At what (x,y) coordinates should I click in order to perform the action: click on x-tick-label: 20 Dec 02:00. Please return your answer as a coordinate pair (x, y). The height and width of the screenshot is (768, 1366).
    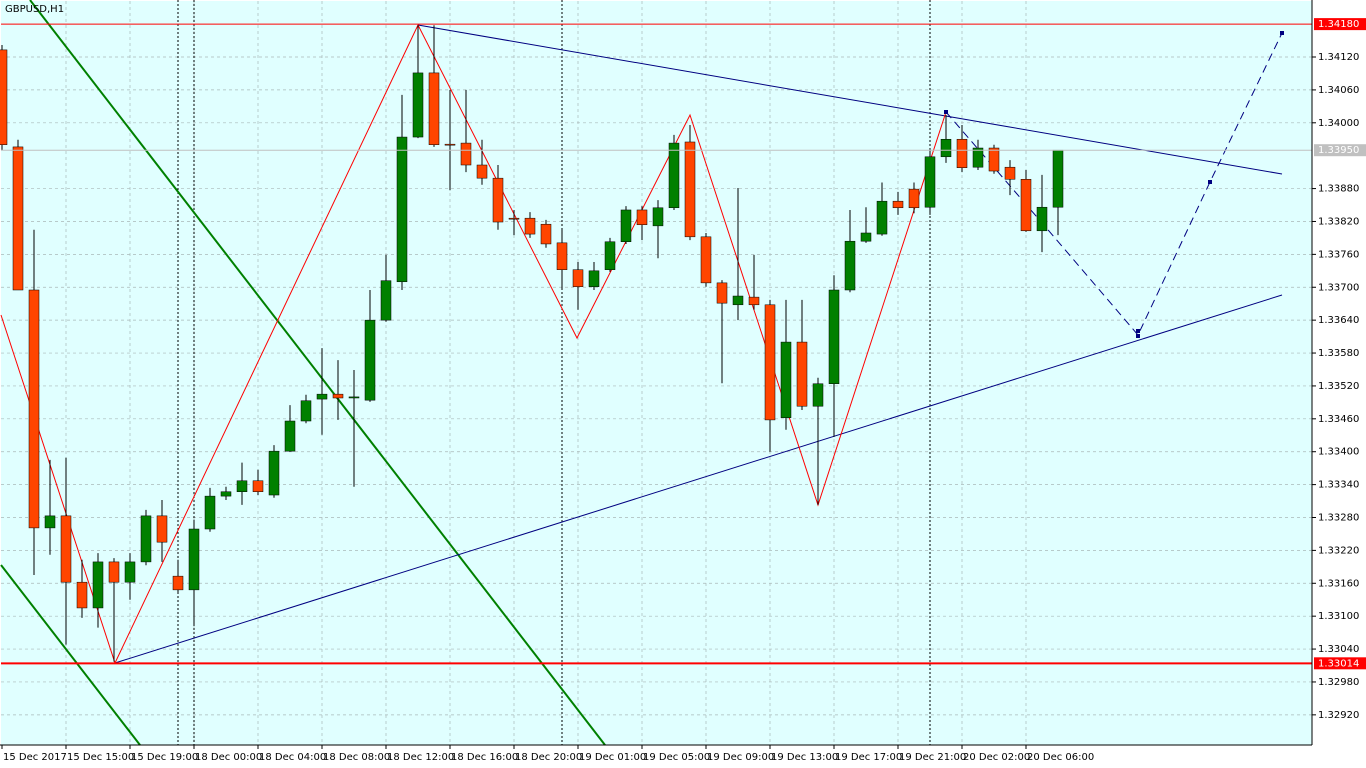
    Looking at the image, I should click on (996, 757).